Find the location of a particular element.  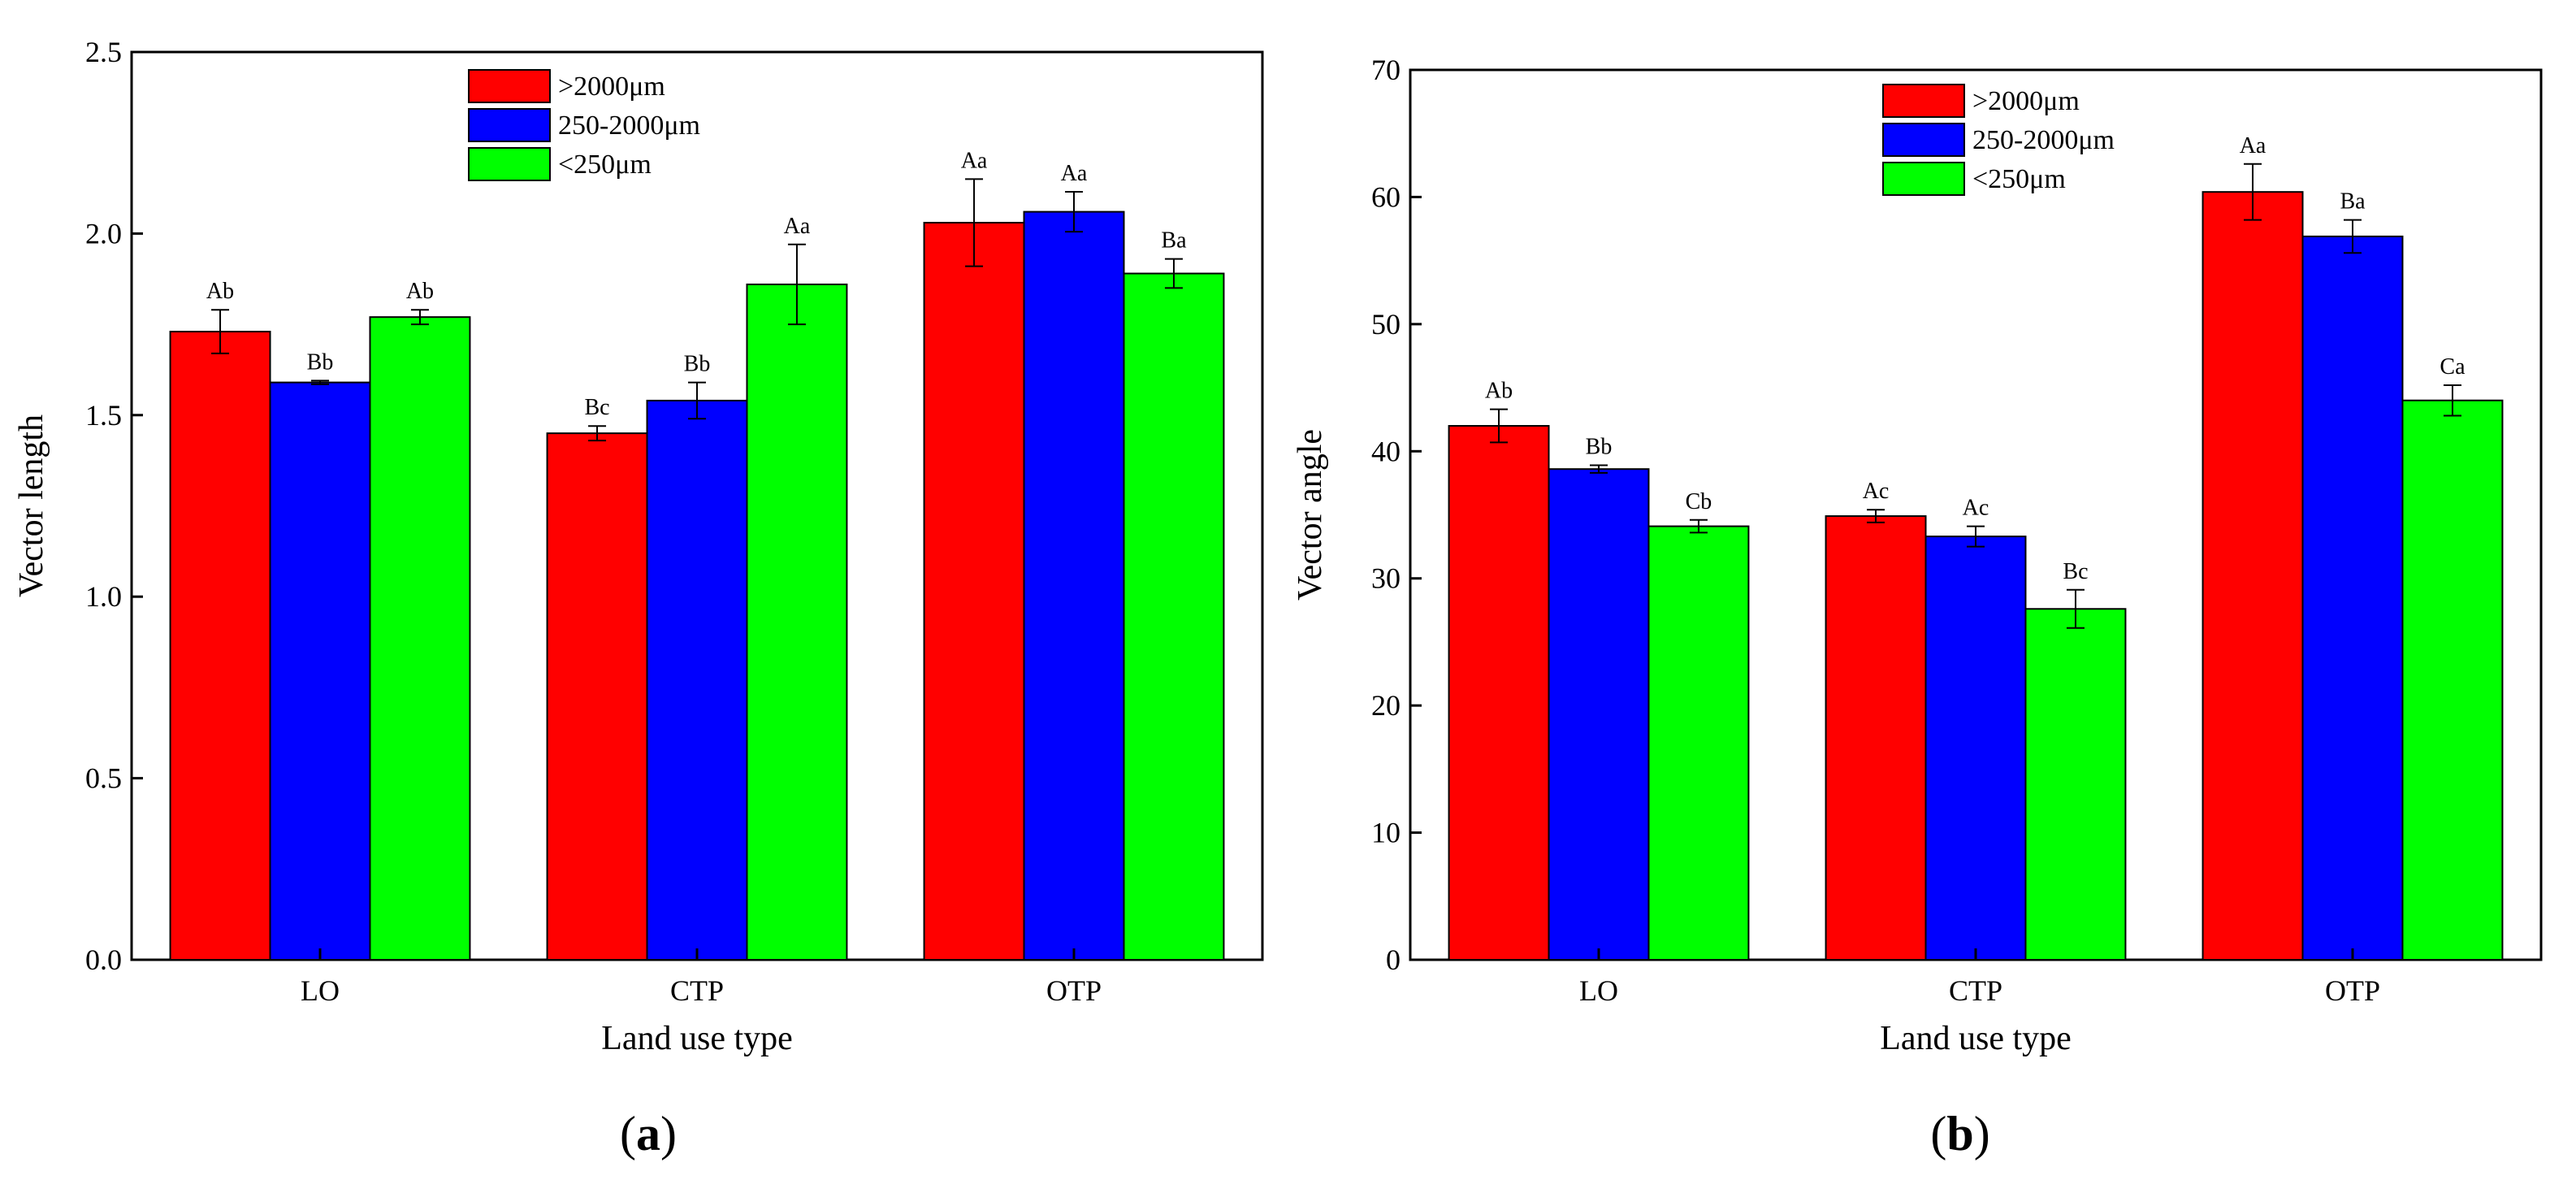

y-tick-label: 1.5 is located at coordinates (103, 415).